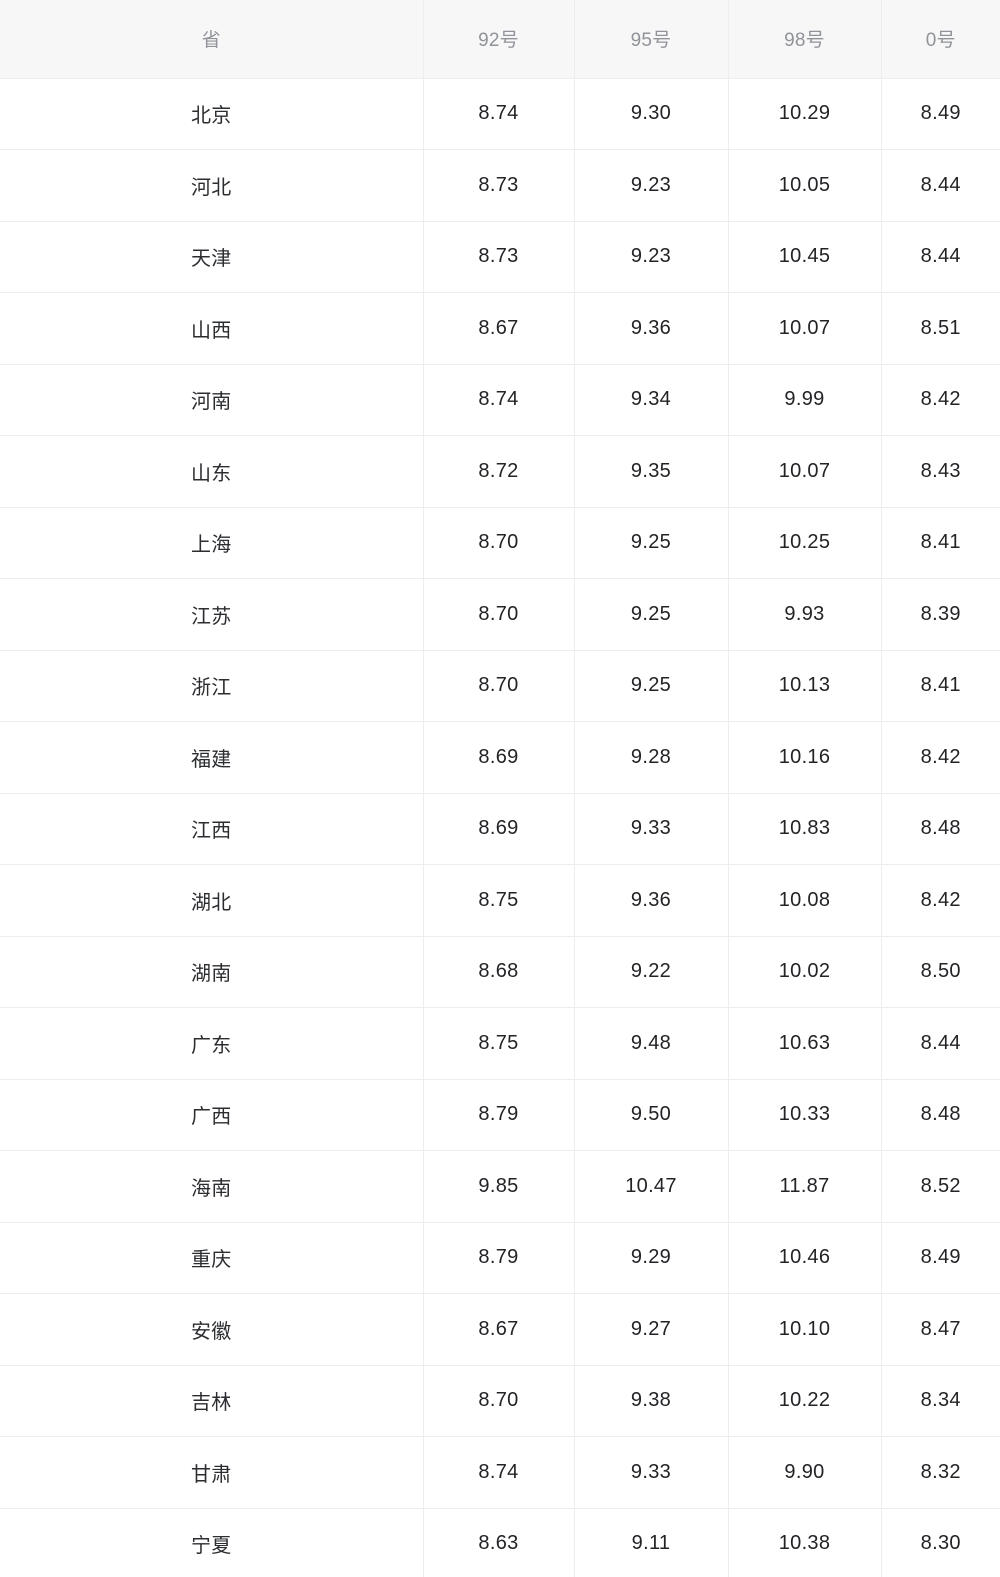 The height and width of the screenshot is (1577, 1000). What do you see at coordinates (805, 185) in the screenshot?
I see `cell-g98: 10.05` at bounding box center [805, 185].